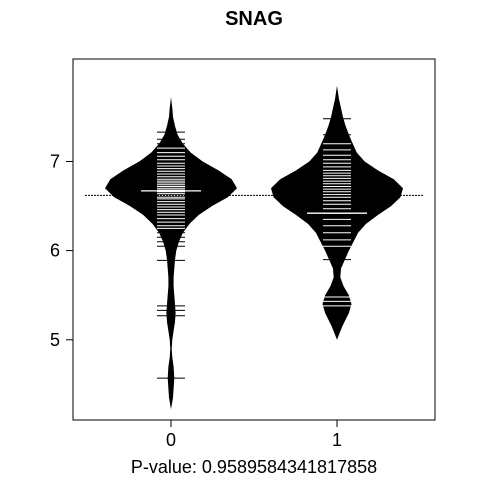 Image resolution: width=480 pixels, height=480 pixels. Describe the element at coordinates (61, 251) in the screenshot. I see `y-ticks-group: 5 6 7` at that location.